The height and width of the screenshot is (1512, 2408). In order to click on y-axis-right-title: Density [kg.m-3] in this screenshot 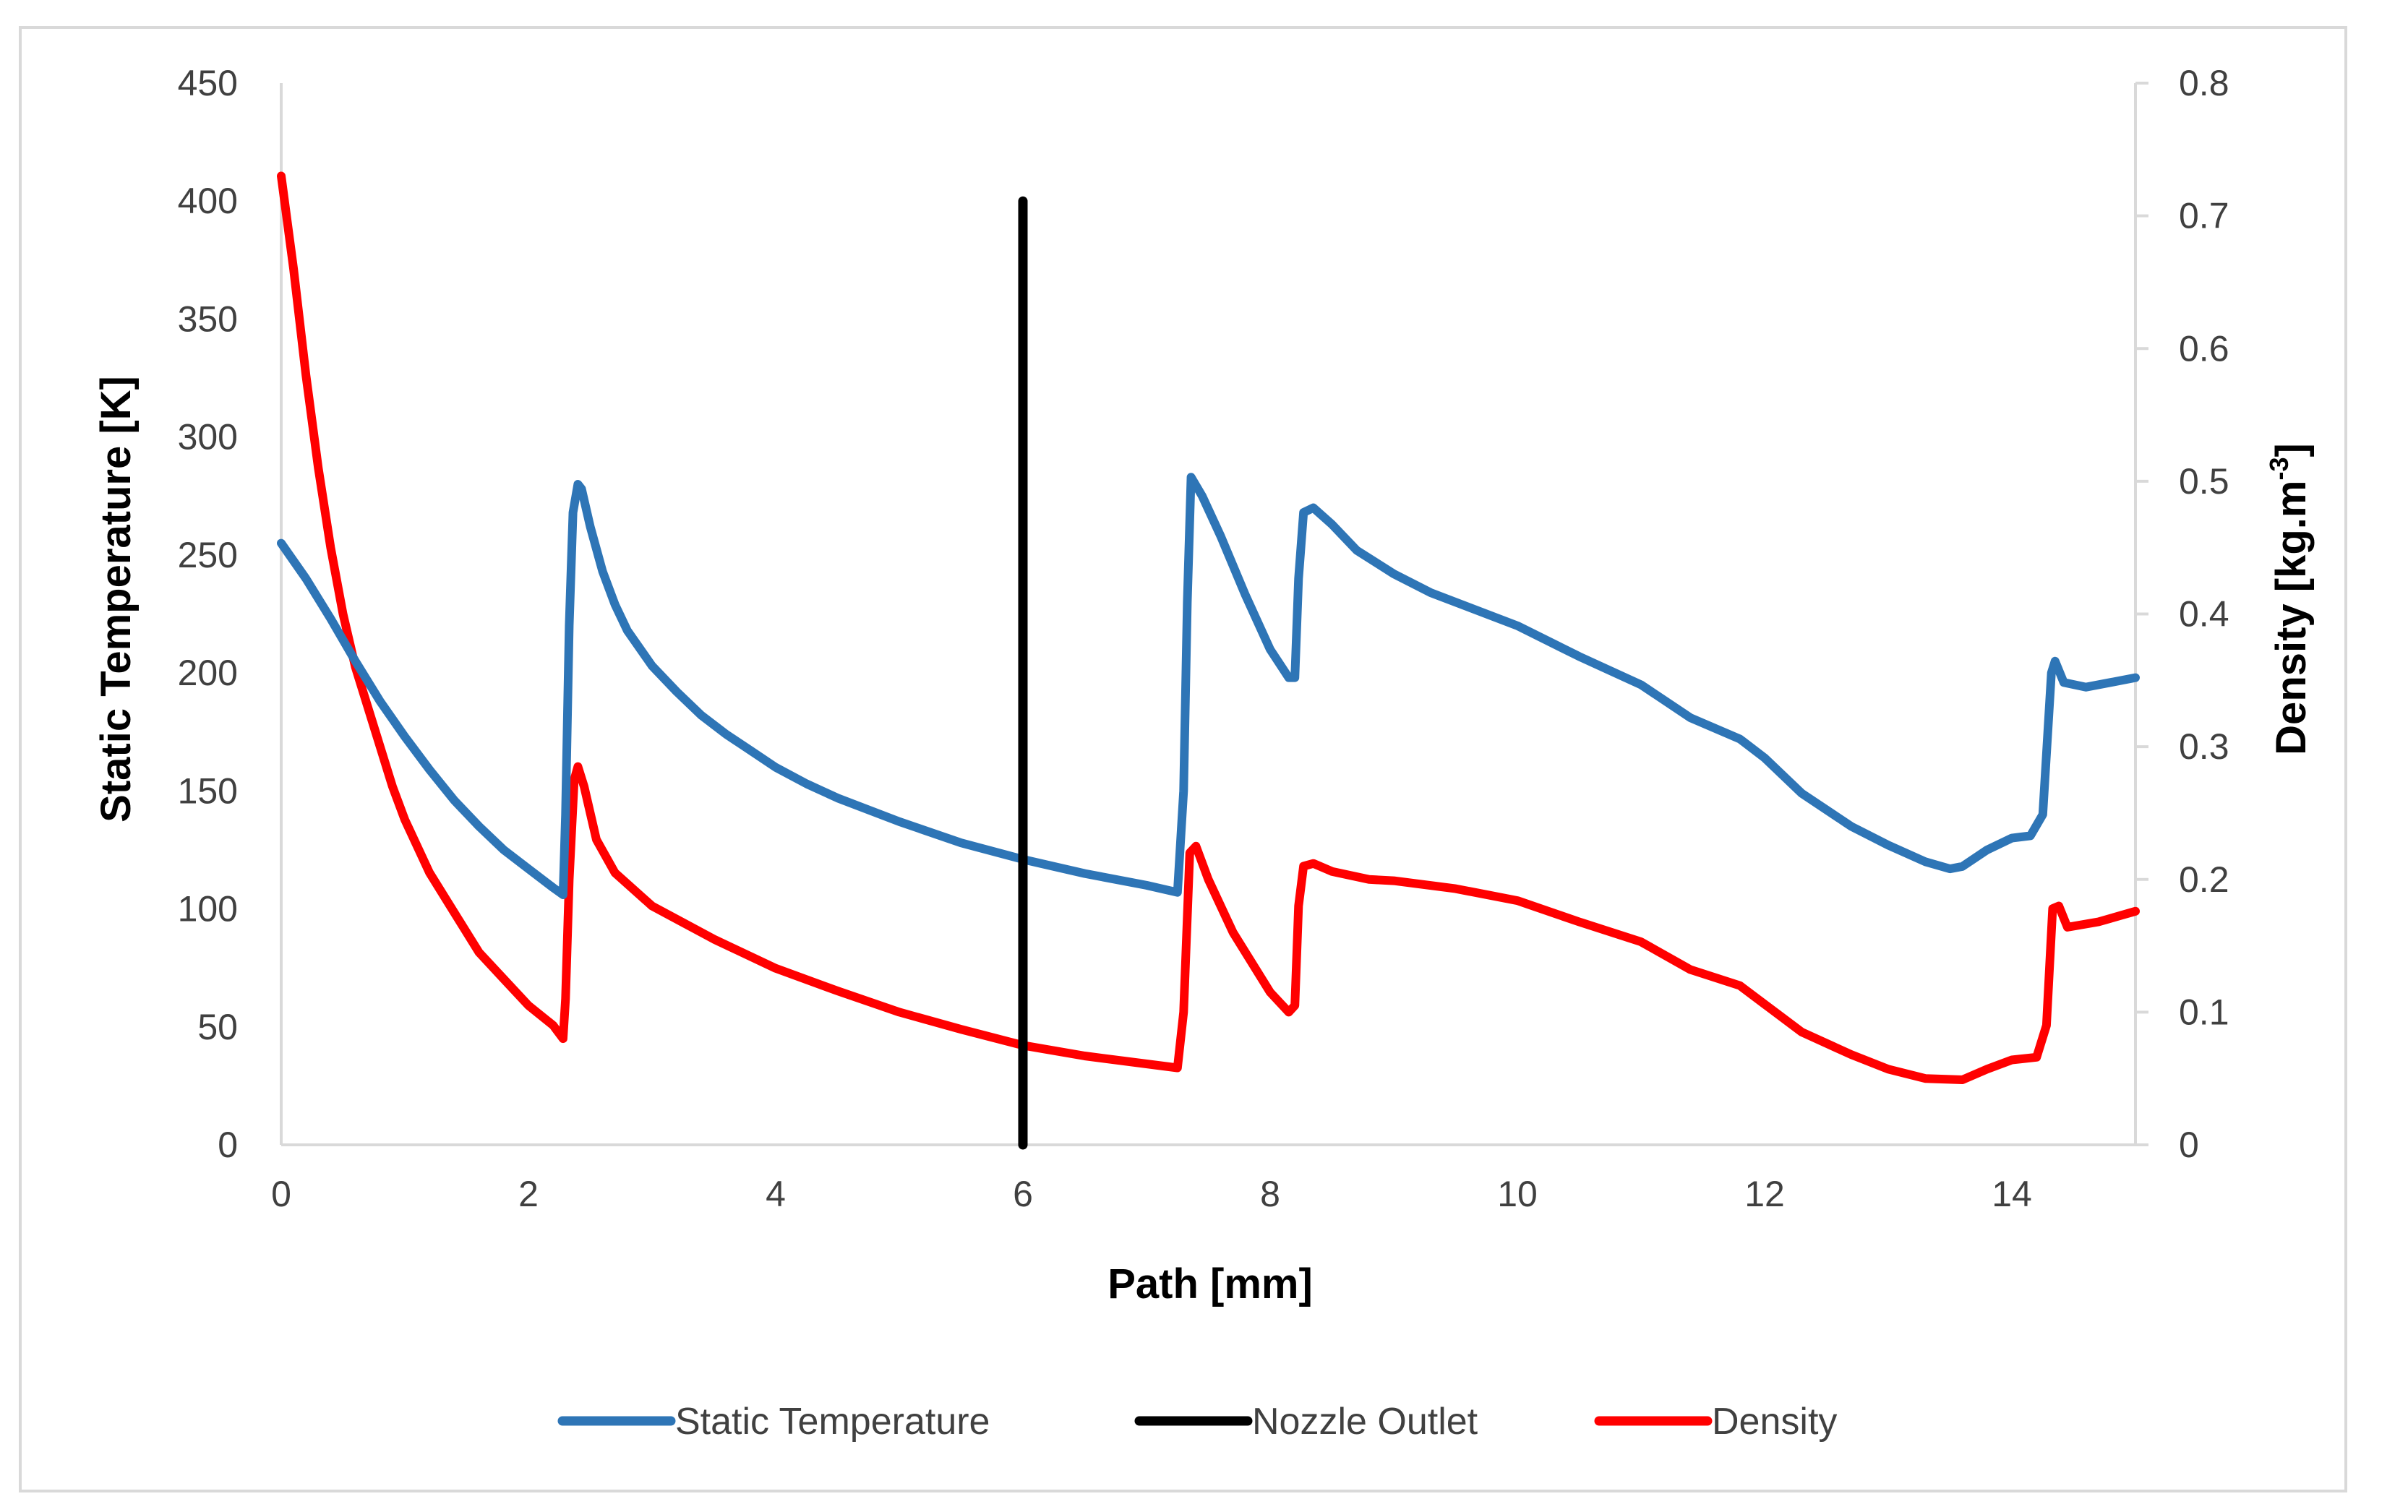, I will do `click(2289, 599)`.